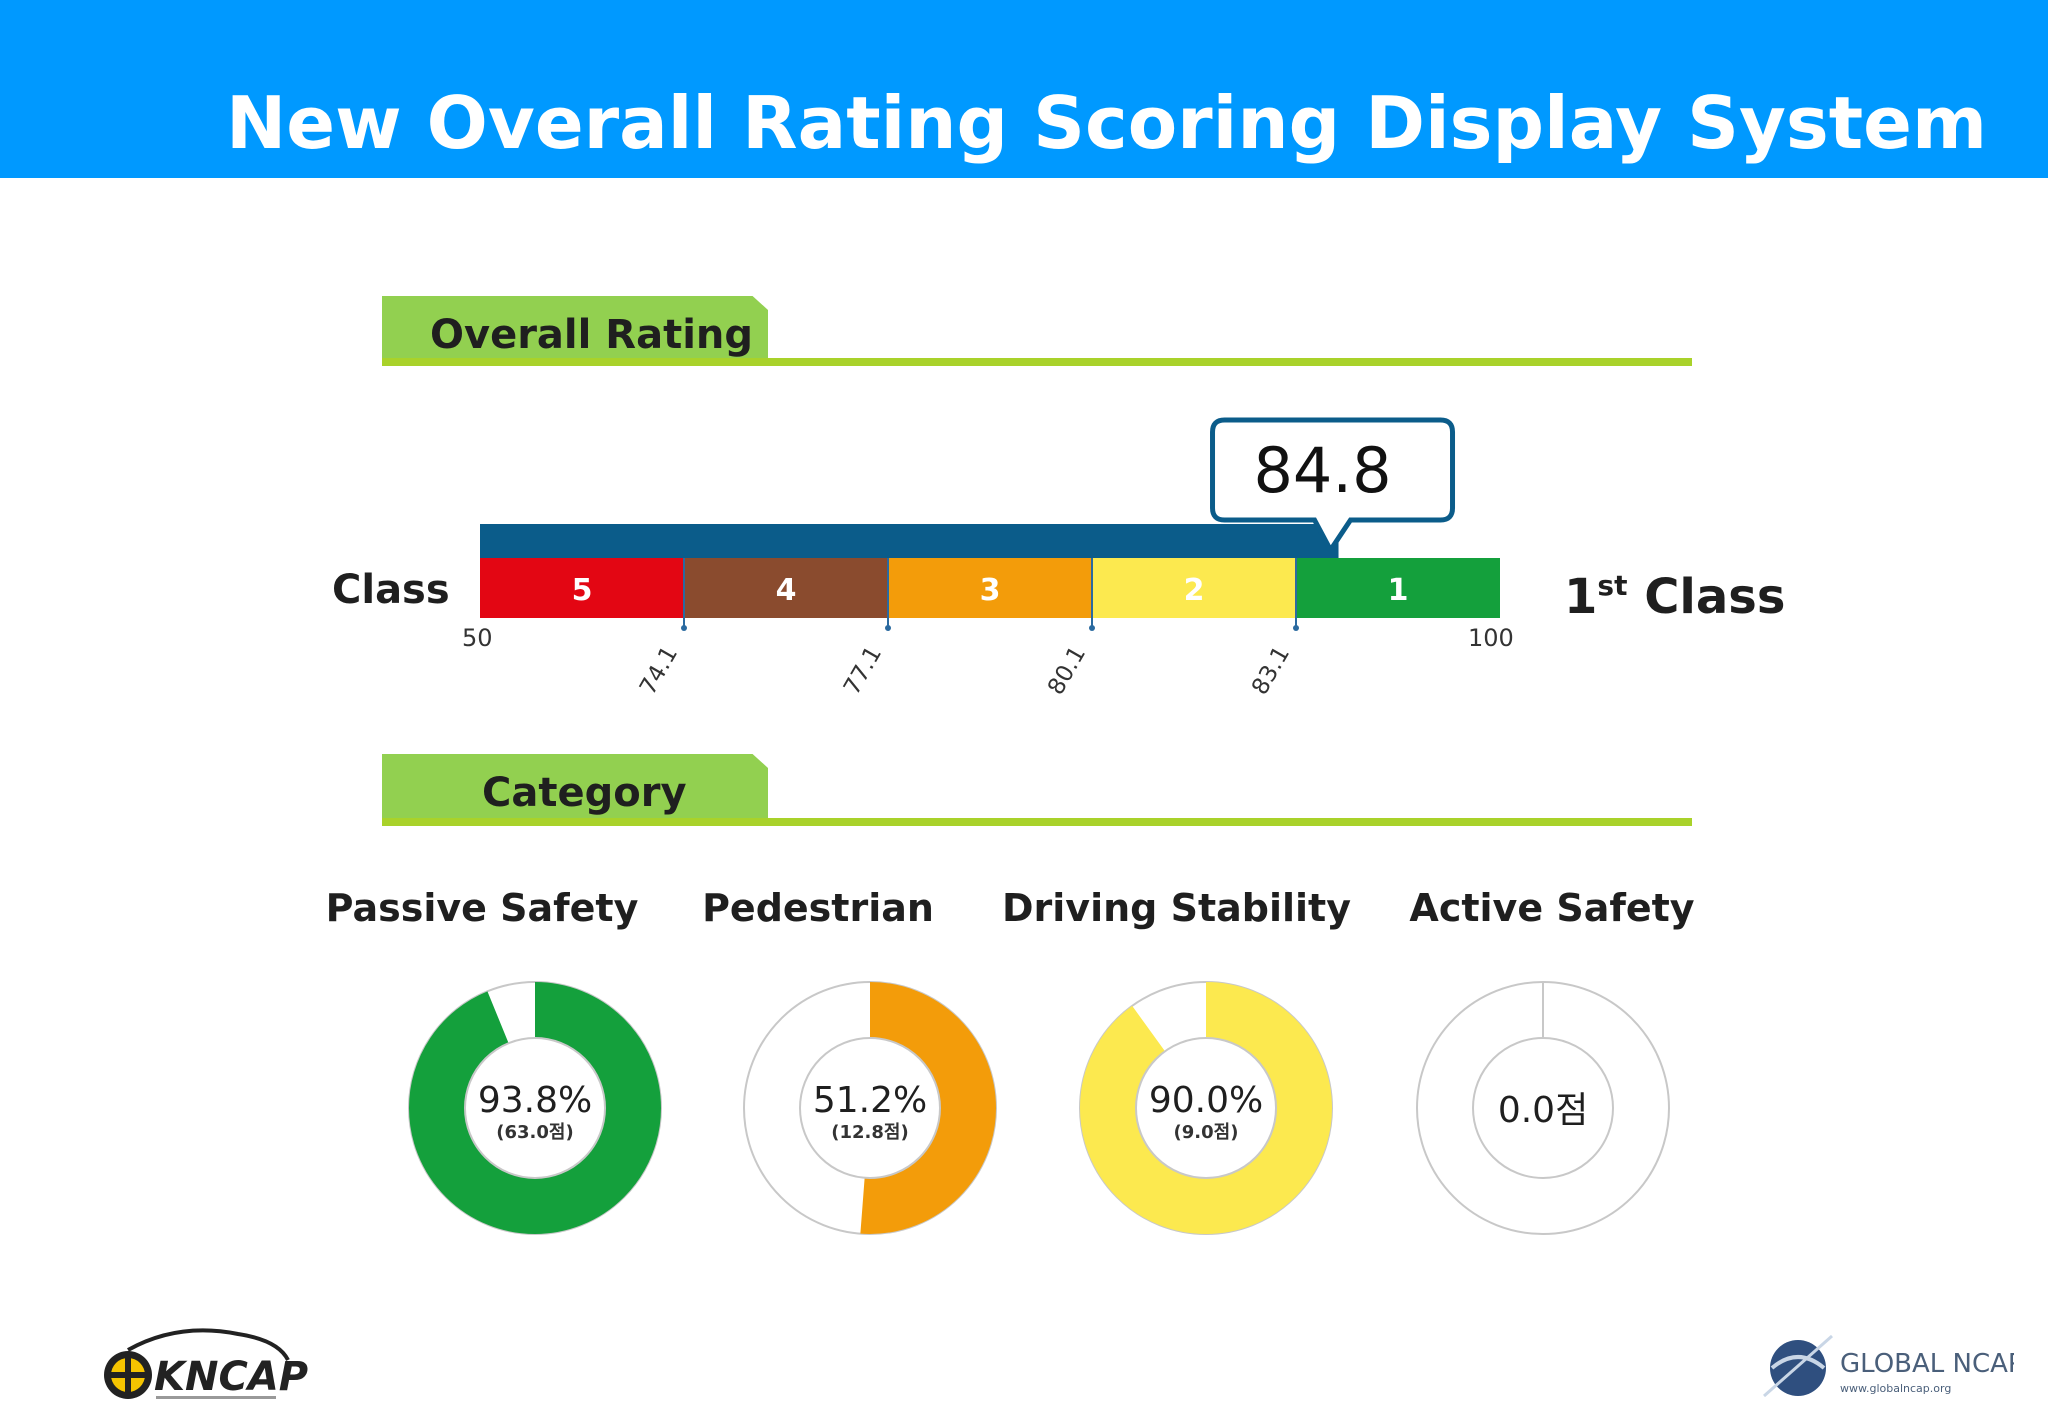 Image resolution: width=2048 pixels, height=1418 pixels. What do you see at coordinates (534, 1132) in the screenshot?
I see `donut-points-label: (63.0점)` at bounding box center [534, 1132].